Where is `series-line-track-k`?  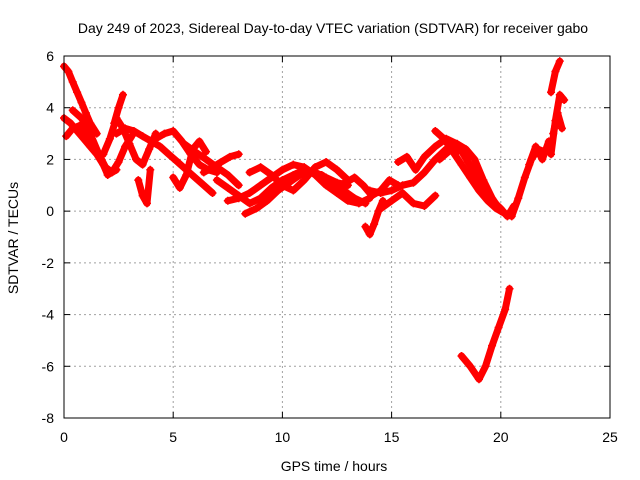 series-line-track-k is located at coordinates (211, 164).